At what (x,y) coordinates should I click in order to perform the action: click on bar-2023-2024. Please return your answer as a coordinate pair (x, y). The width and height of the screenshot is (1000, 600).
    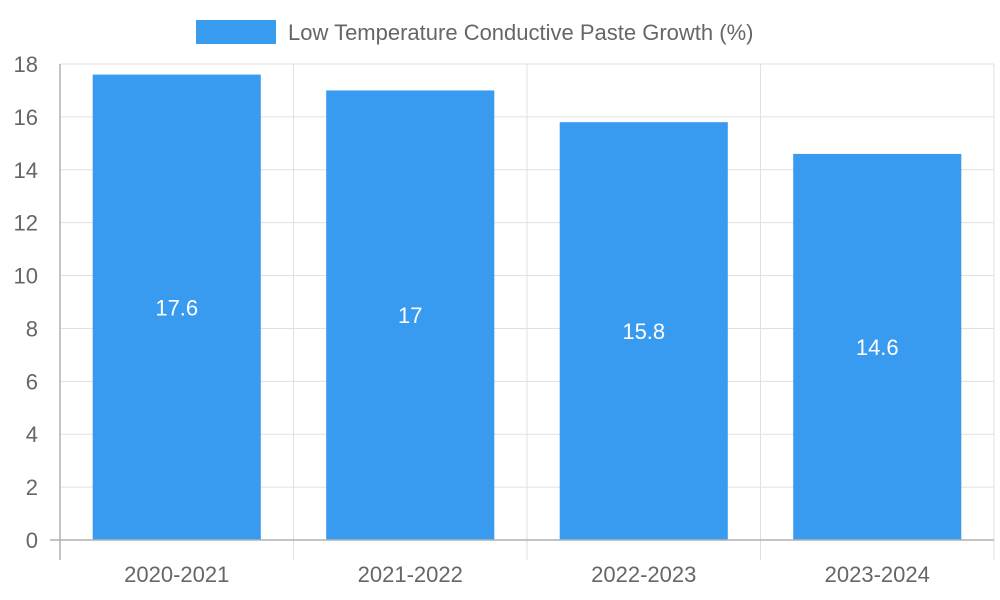
    Looking at the image, I should click on (877, 346).